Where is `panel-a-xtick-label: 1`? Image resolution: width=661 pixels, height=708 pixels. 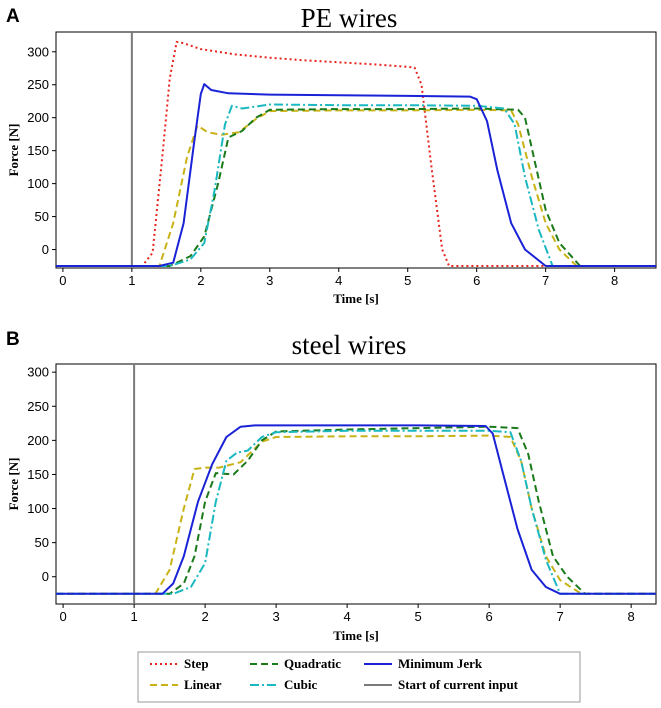 panel-a-xtick-label: 1 is located at coordinates (131, 280).